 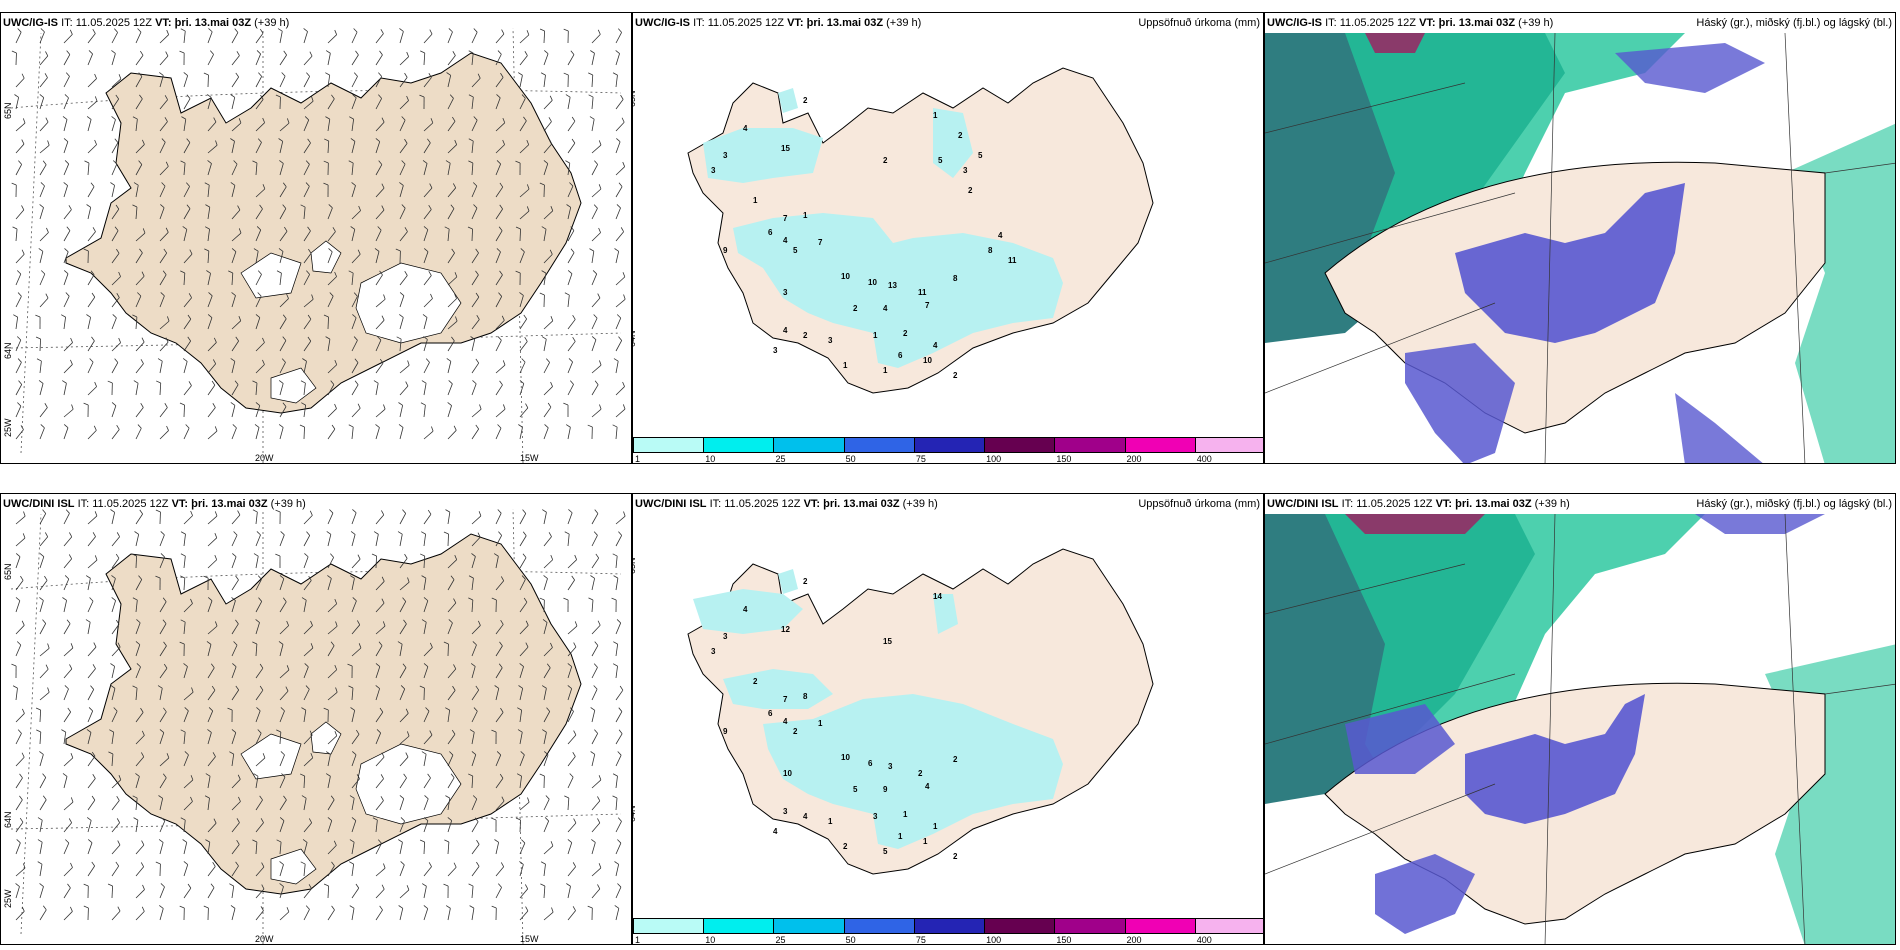 What do you see at coordinates (780, 940) in the screenshot?
I see `colorbar-tick: 25` at bounding box center [780, 940].